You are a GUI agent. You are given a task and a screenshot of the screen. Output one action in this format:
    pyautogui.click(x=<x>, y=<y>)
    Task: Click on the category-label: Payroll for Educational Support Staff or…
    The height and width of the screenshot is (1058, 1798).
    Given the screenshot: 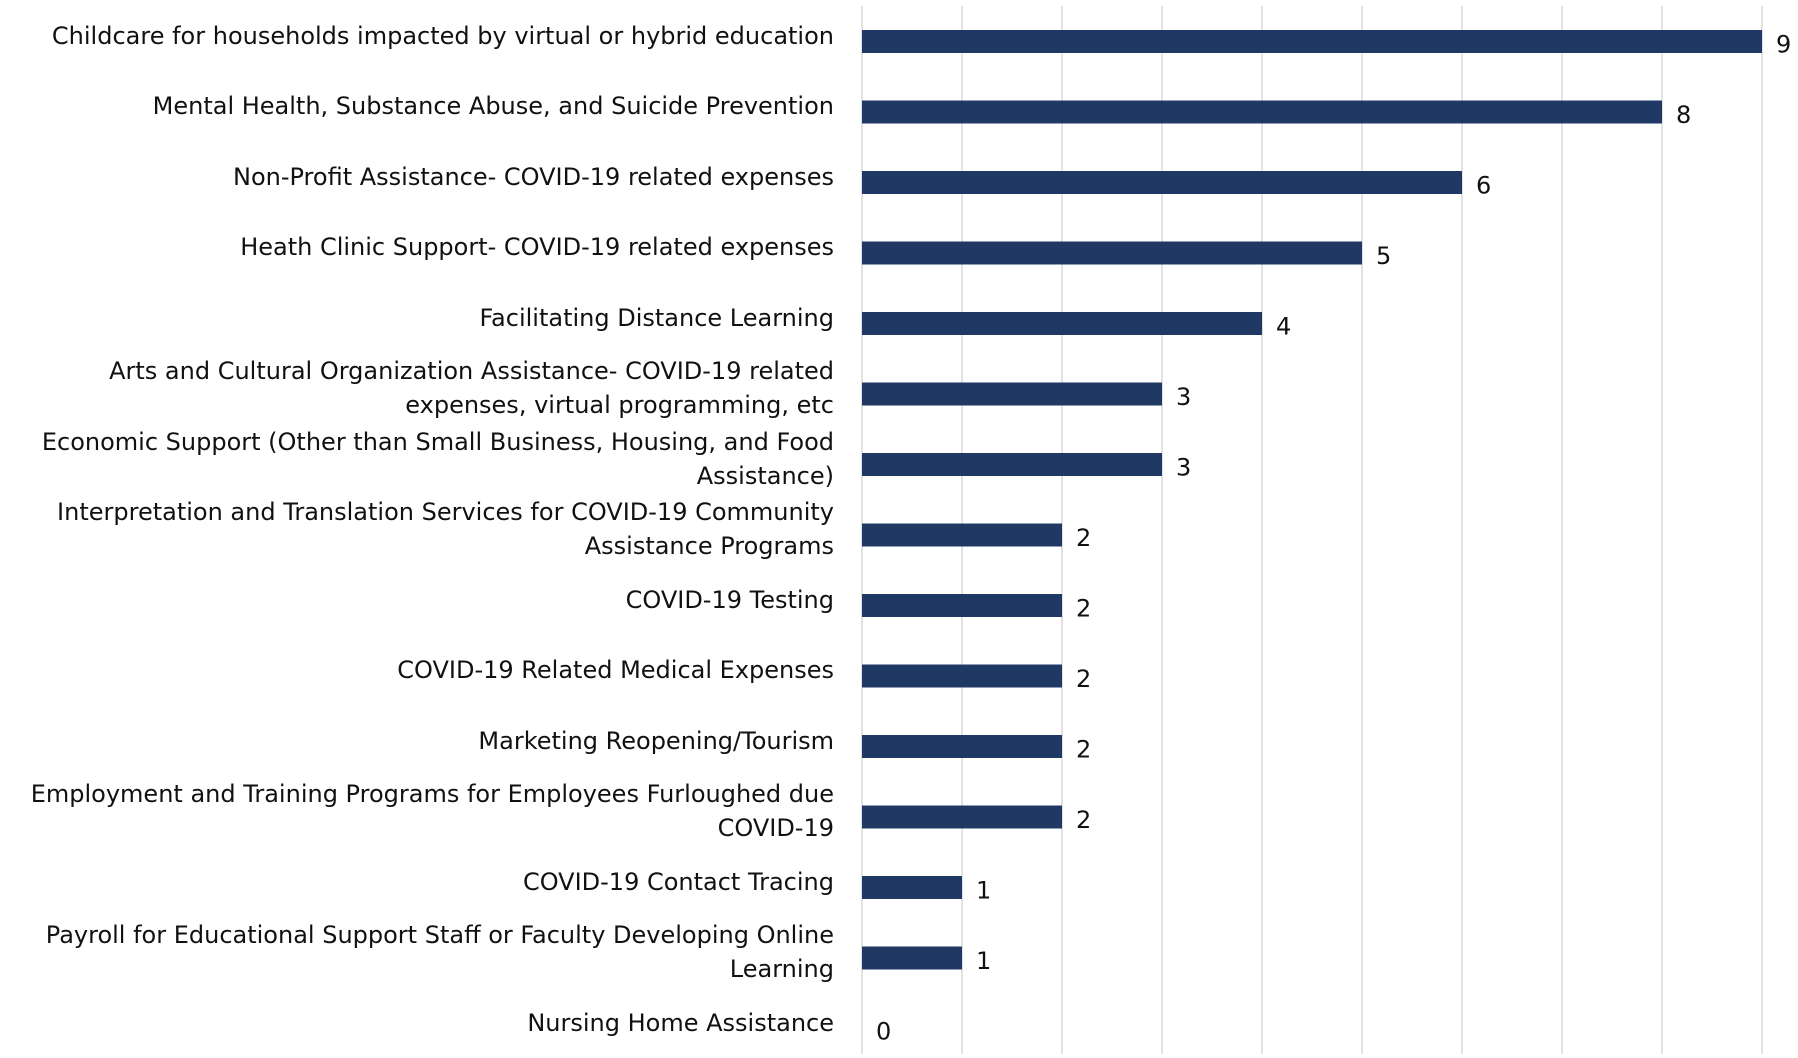 What is the action you would take?
    pyautogui.click(x=419, y=952)
    